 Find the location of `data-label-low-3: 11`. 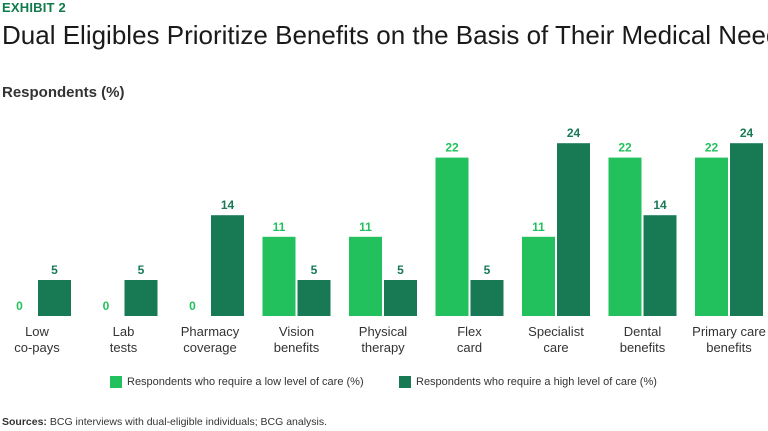

data-label-low-3: 11 is located at coordinates (279, 227).